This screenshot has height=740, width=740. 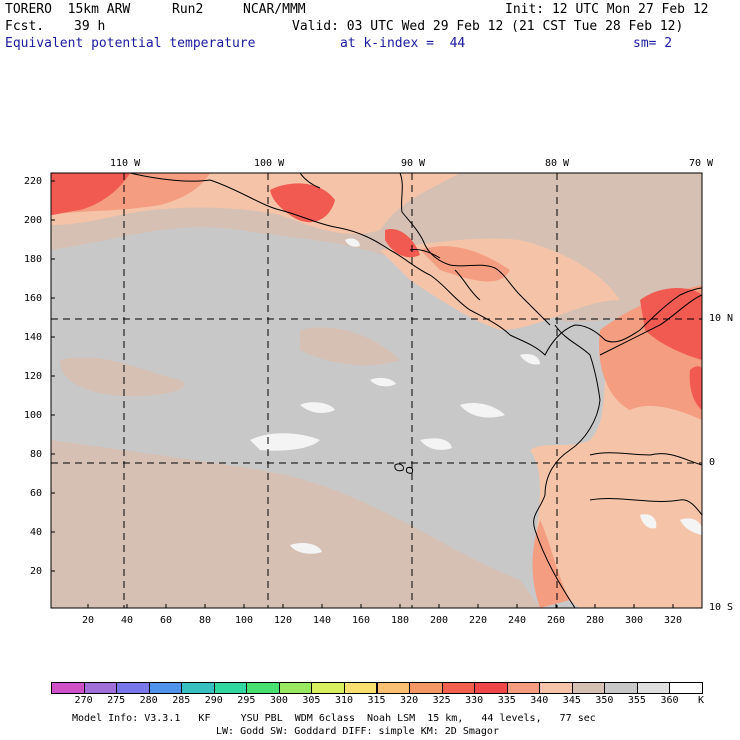 What do you see at coordinates (409, 700) in the screenshot?
I see `colorbar-label: 320` at bounding box center [409, 700].